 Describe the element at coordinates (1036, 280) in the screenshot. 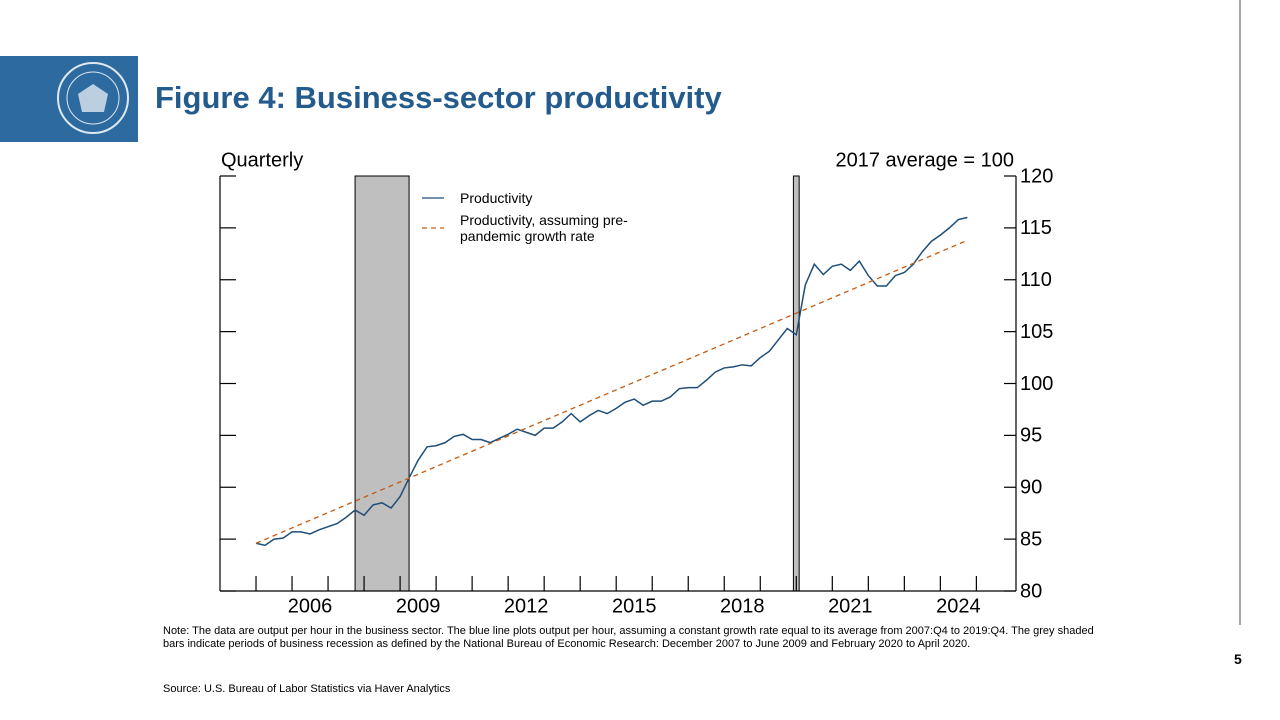

I see `y-tick-label: 110` at that location.